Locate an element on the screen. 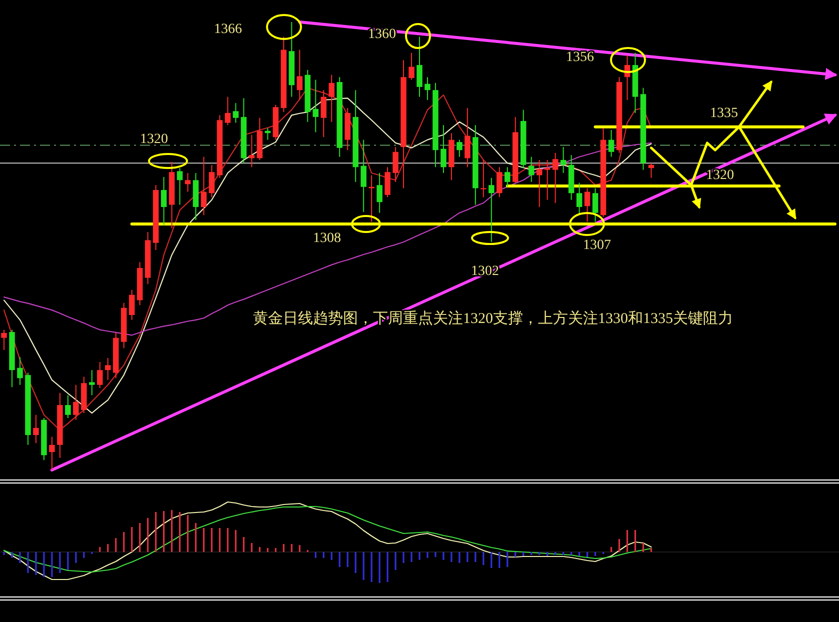 Image resolution: width=839 pixels, height=622 pixels. annotation: 1335 is located at coordinates (724, 113).